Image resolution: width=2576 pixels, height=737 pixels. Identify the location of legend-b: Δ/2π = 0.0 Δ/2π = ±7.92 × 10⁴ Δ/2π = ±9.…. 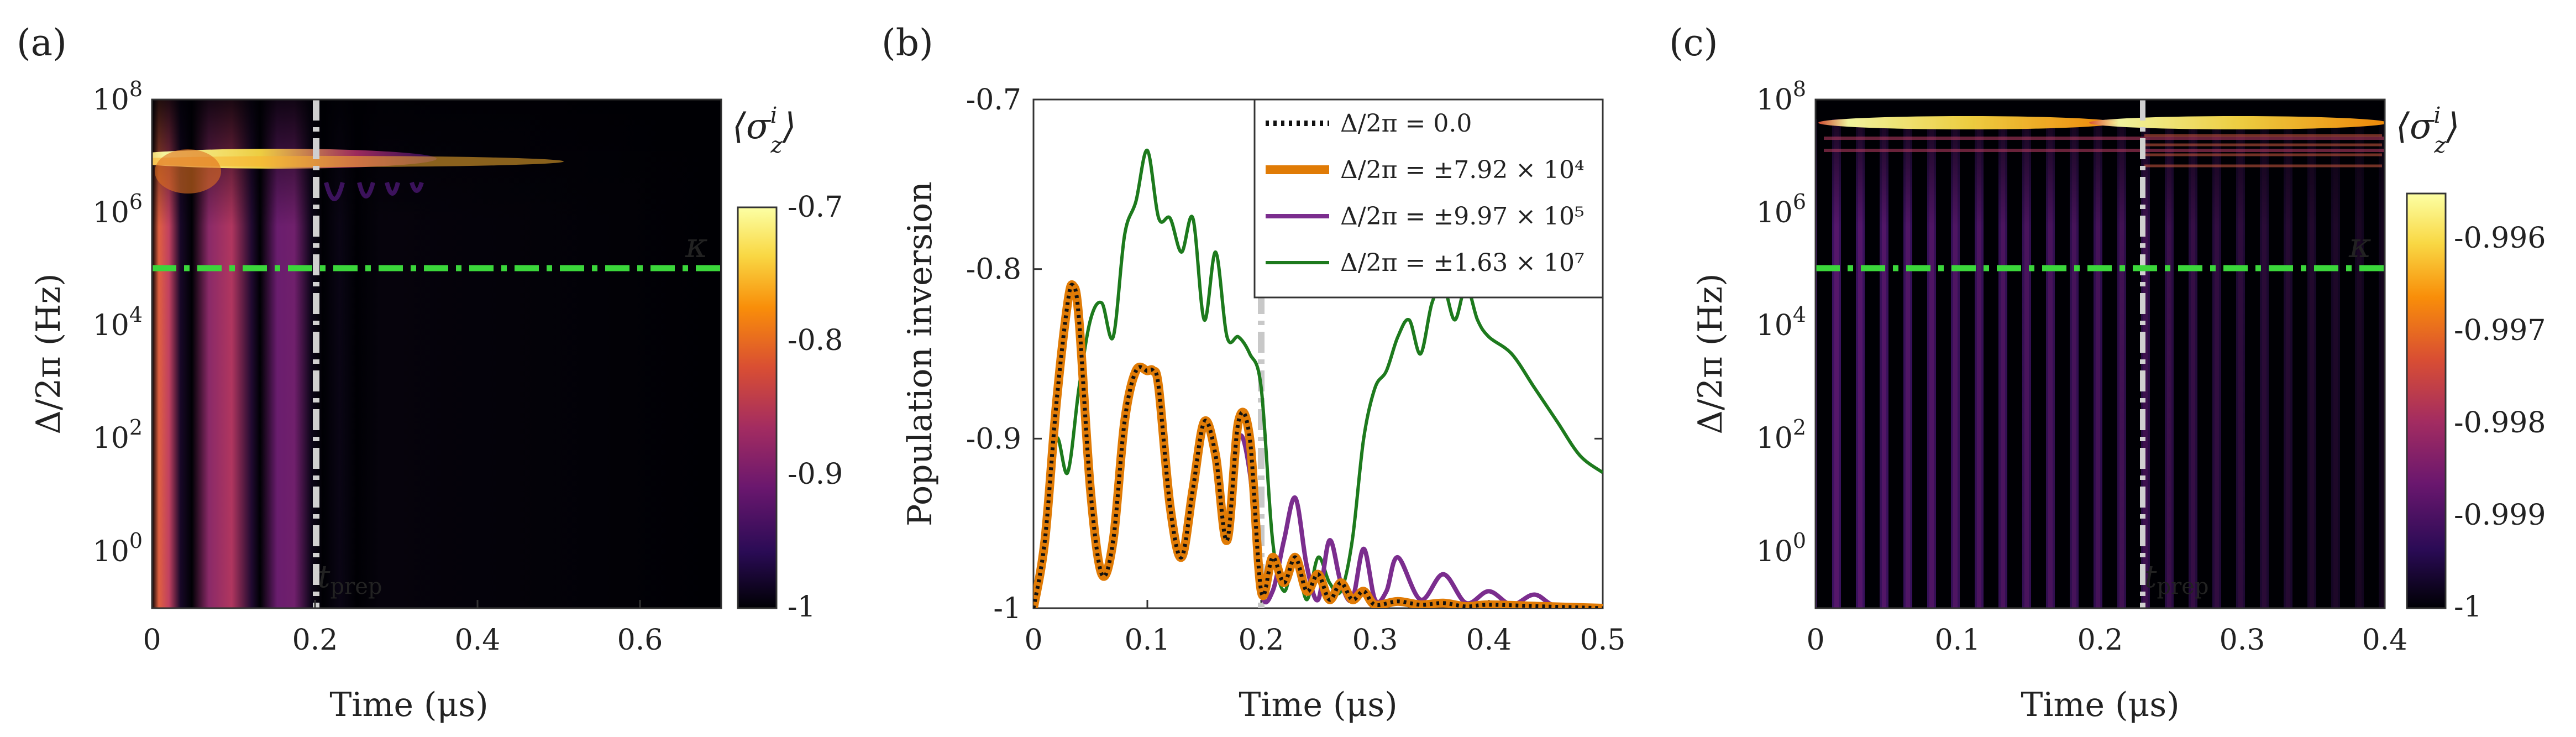
(1428, 198).